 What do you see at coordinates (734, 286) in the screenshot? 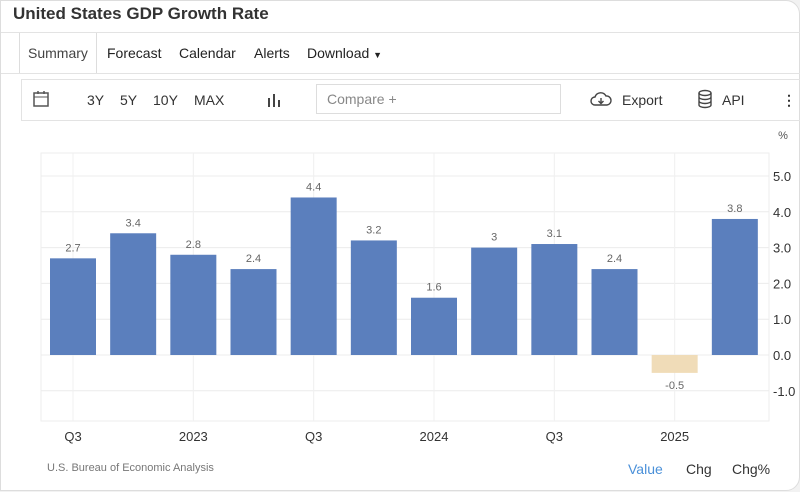
I see `bar-2025-q2` at bounding box center [734, 286].